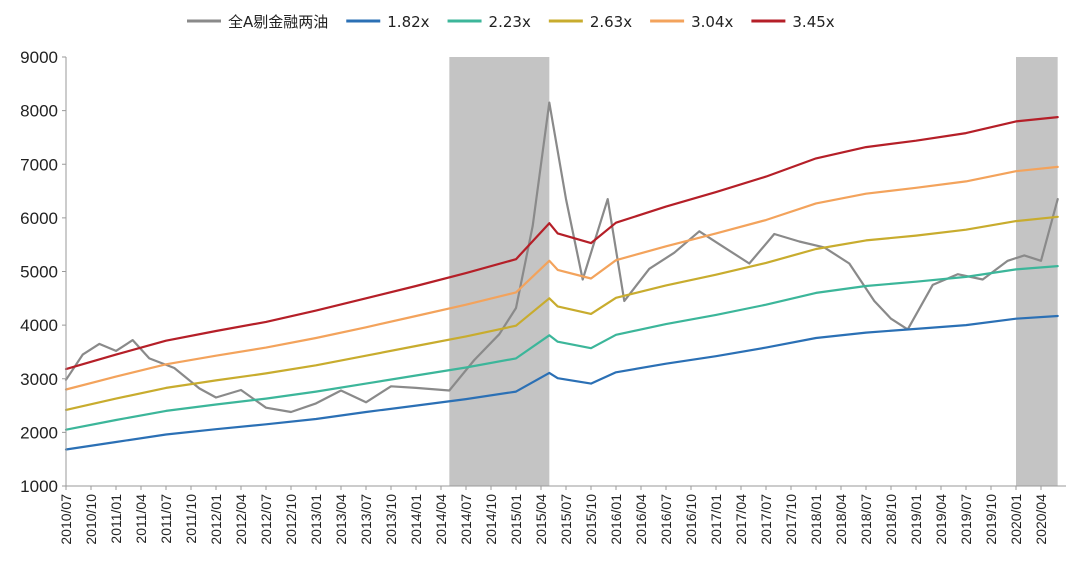 The height and width of the screenshot is (582, 1080). I want to click on x-tick-label: 2012/01, so click(216, 519).